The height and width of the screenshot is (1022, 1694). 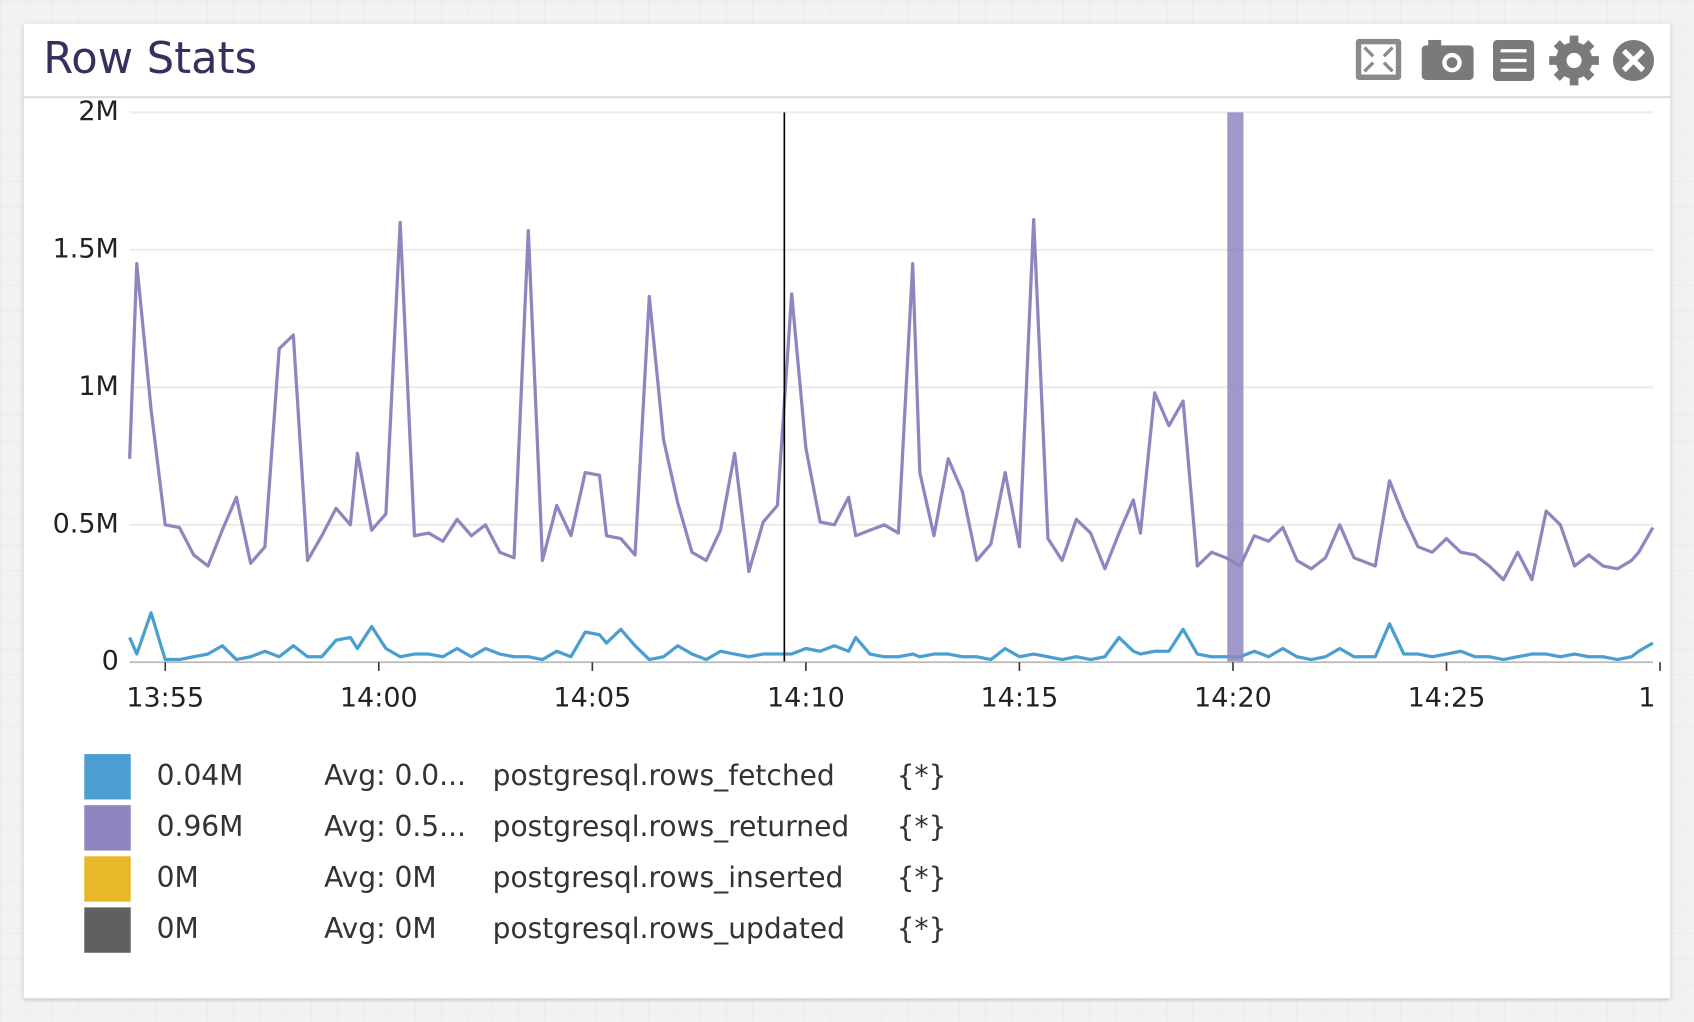 I want to click on x-tick-label: 14:05, so click(x=592, y=697).